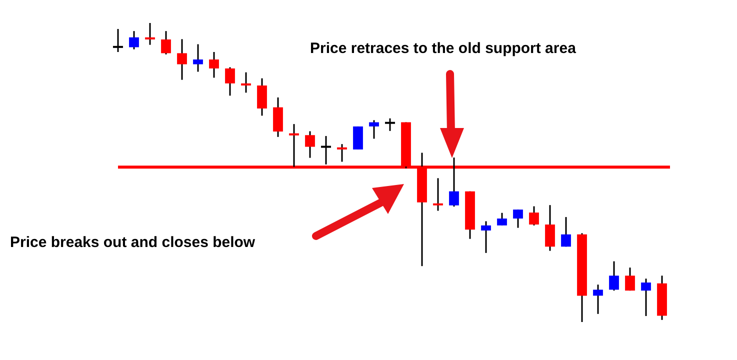  What do you see at coordinates (443, 48) in the screenshot?
I see `annotation: Price retraces to the old support area` at bounding box center [443, 48].